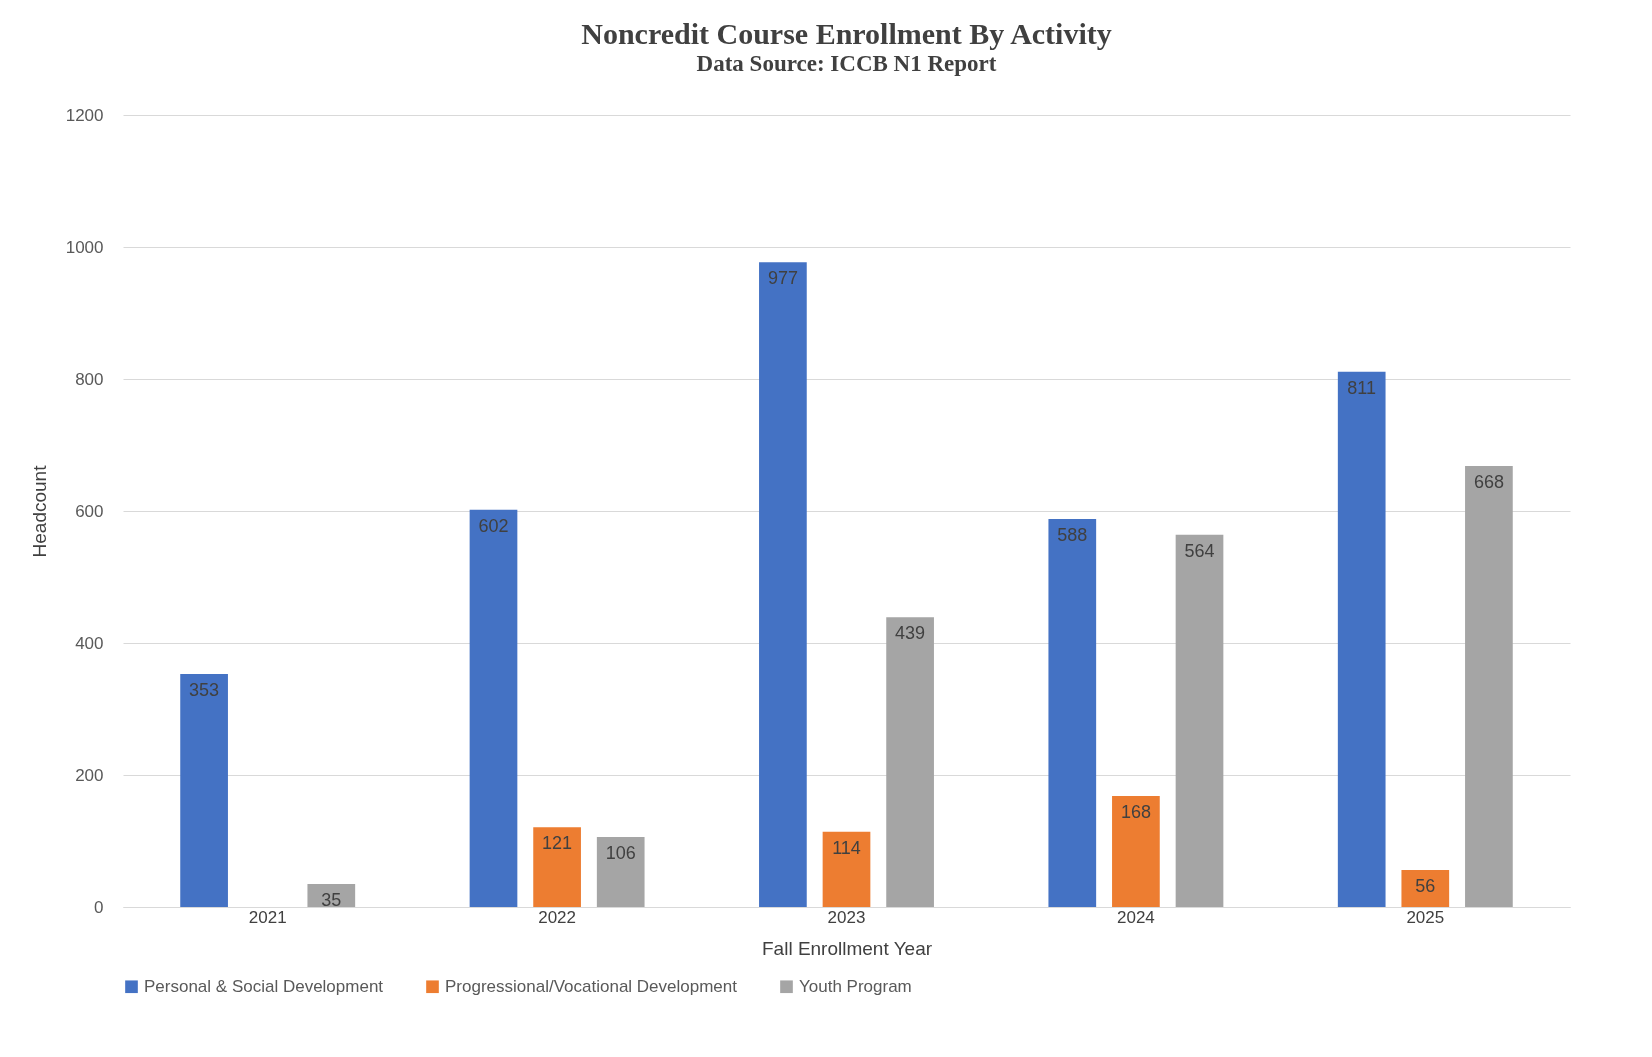 This screenshot has width=1652, height=1057. Describe the element at coordinates (620, 853) in the screenshot. I see `data-label: 106` at that location.